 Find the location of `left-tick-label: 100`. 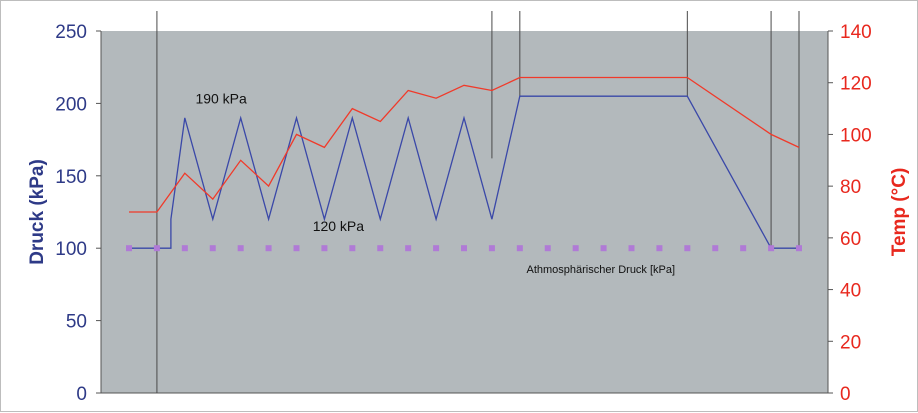

left-tick-label: 100 is located at coordinates (71, 249).